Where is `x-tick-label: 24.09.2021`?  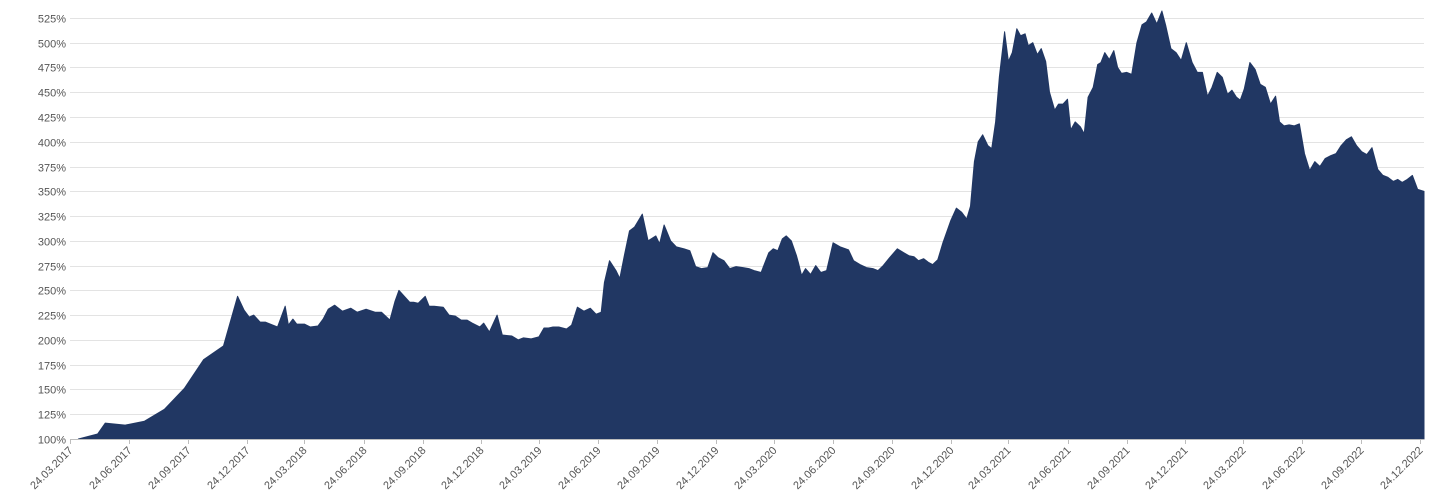
x-tick-label: 24.09.2021 is located at coordinates (1108, 468).